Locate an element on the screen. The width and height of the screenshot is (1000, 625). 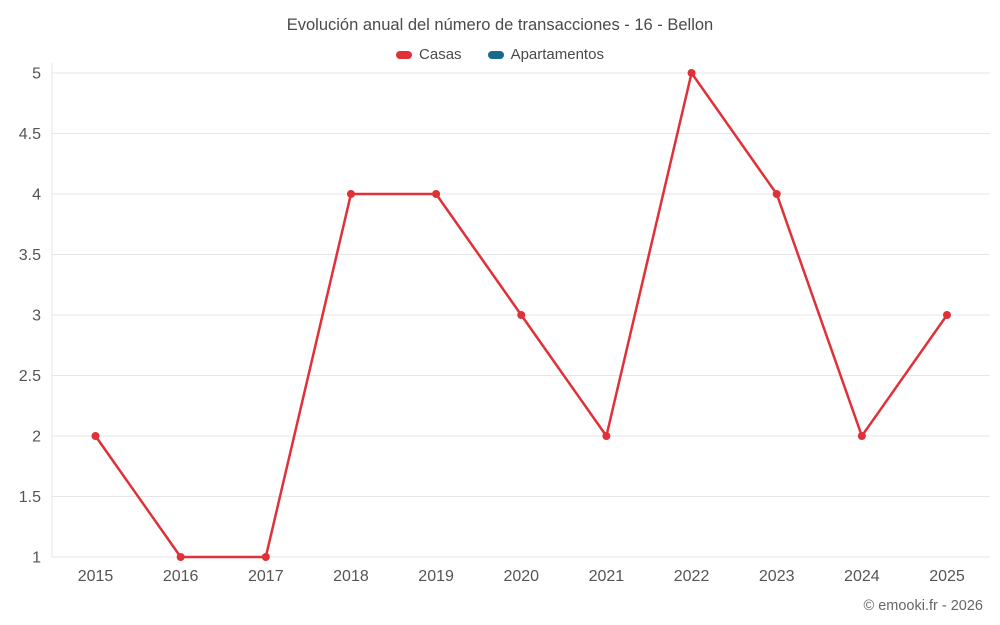
y-tick-label: 4.5 is located at coordinates (30, 134).